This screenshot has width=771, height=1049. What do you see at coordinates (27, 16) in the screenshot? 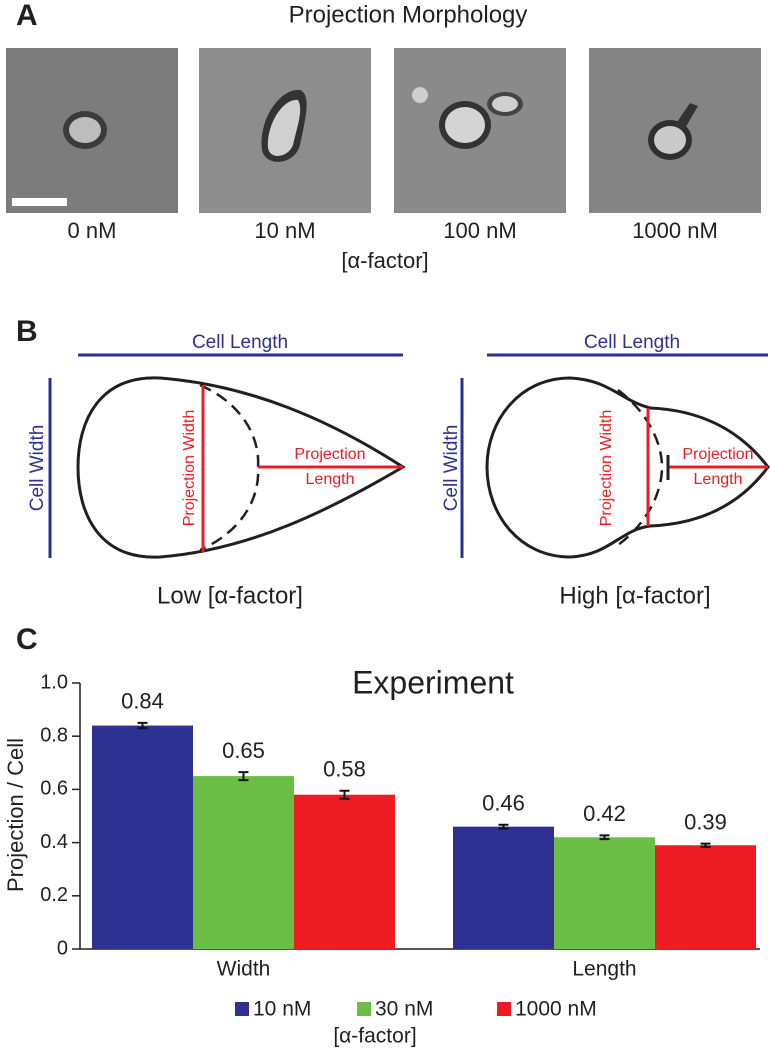
I see `panel-label: A` at bounding box center [27, 16].